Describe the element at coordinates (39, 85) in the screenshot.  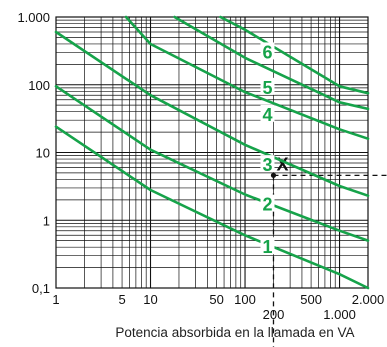
I see `y-tick-label: 100` at that location.